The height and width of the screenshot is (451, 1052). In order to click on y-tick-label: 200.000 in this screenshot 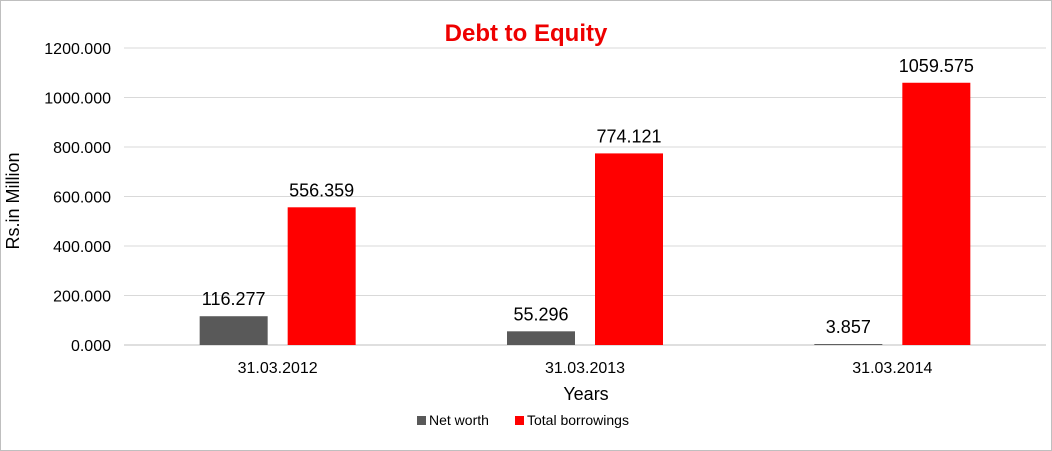, I will do `click(82, 297)`.